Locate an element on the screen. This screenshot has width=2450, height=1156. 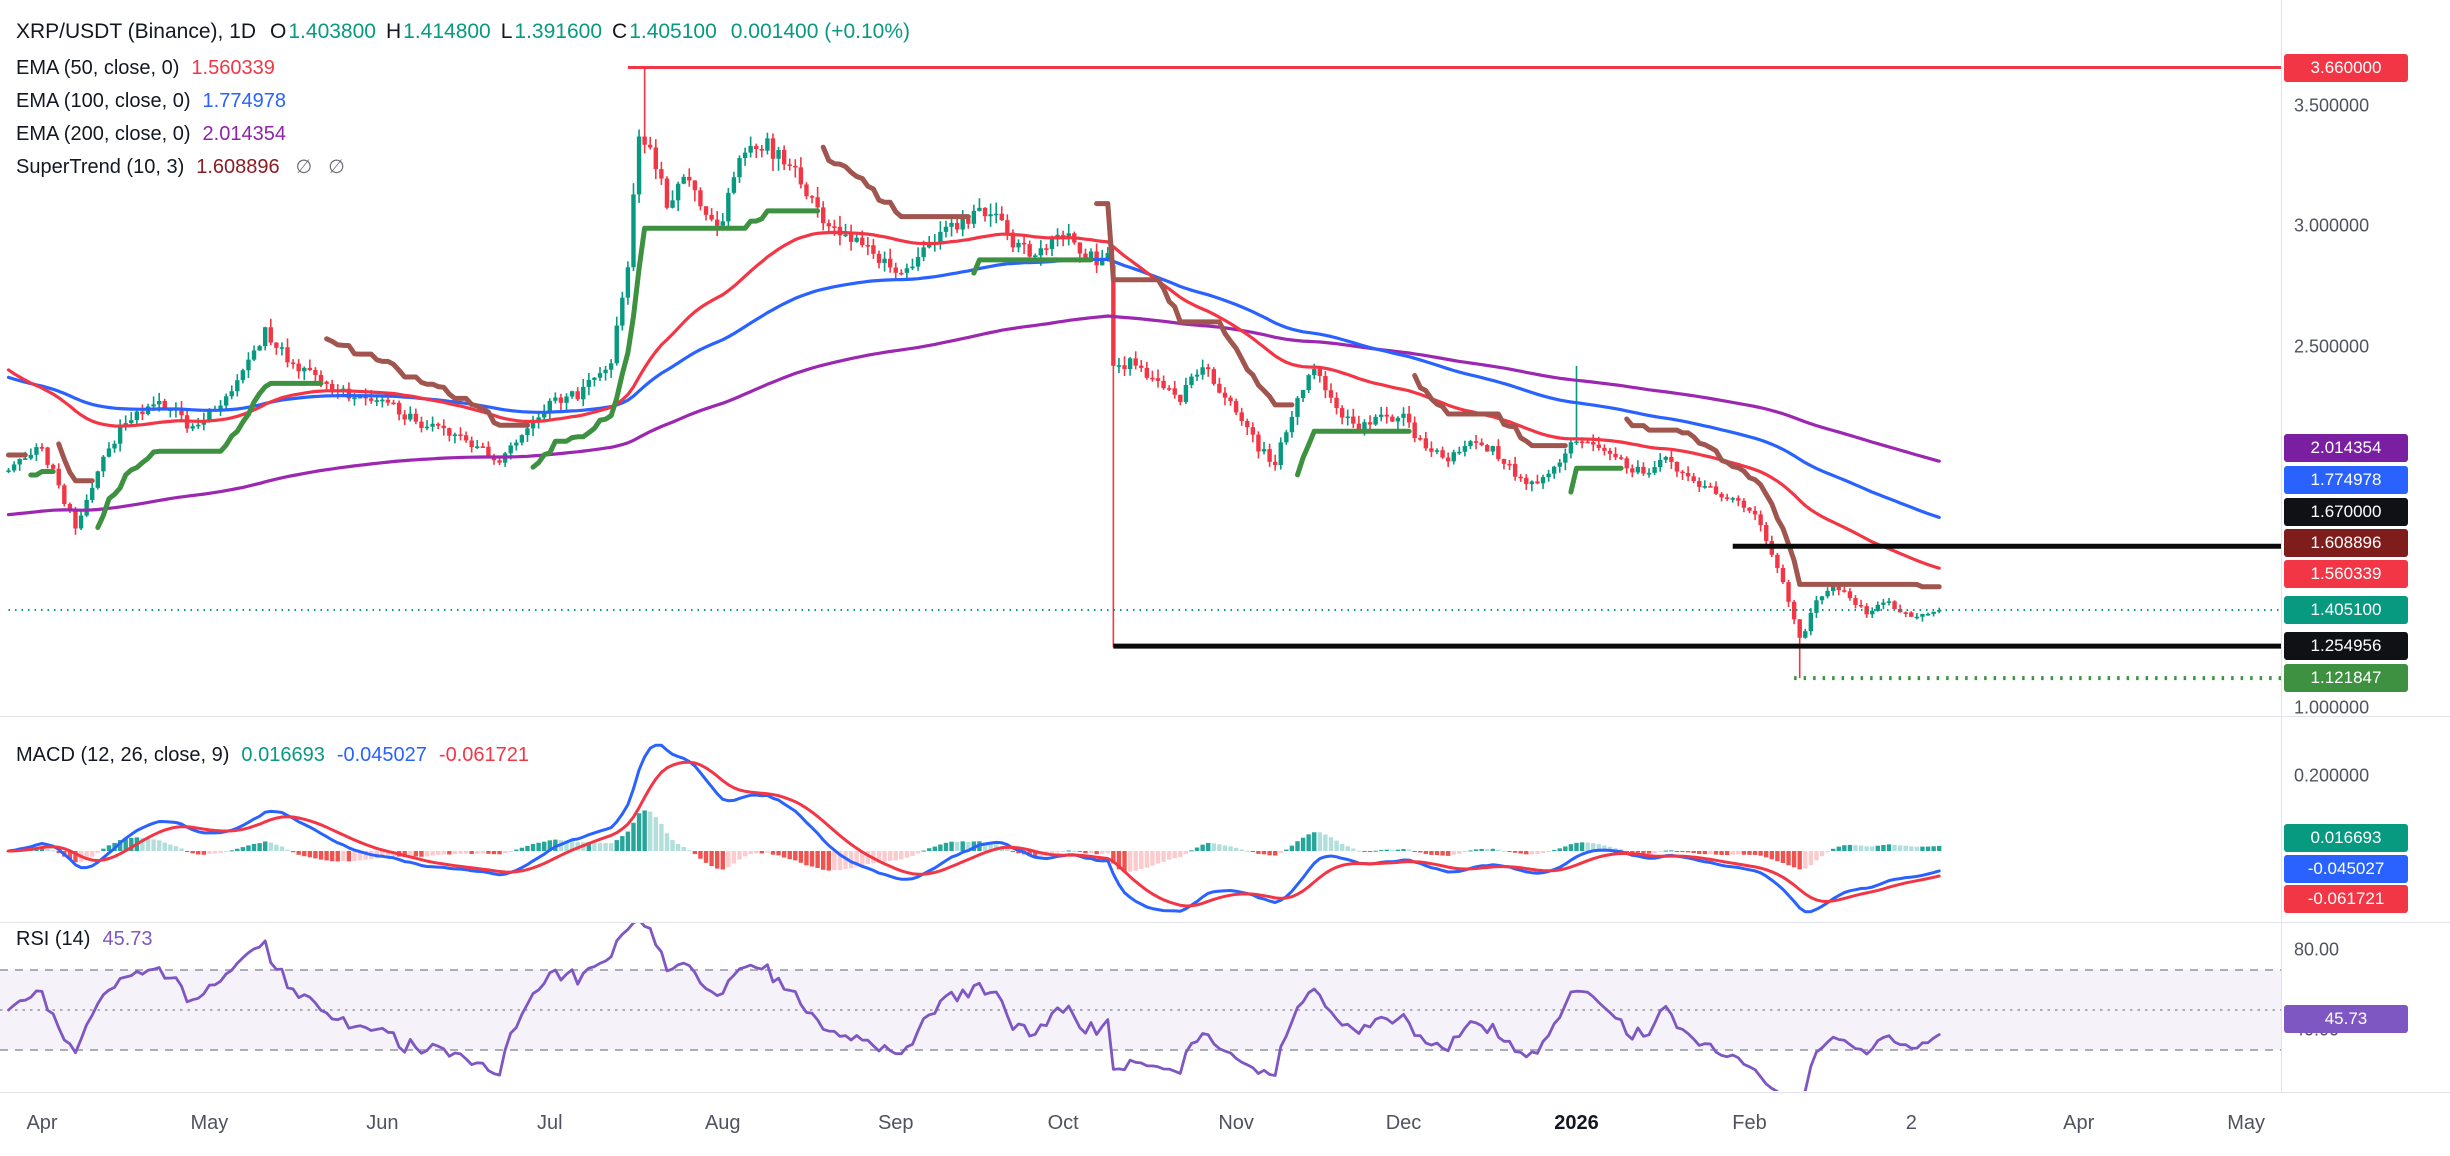
macd-axis-label: 0.200000 is located at coordinates (2332, 775).